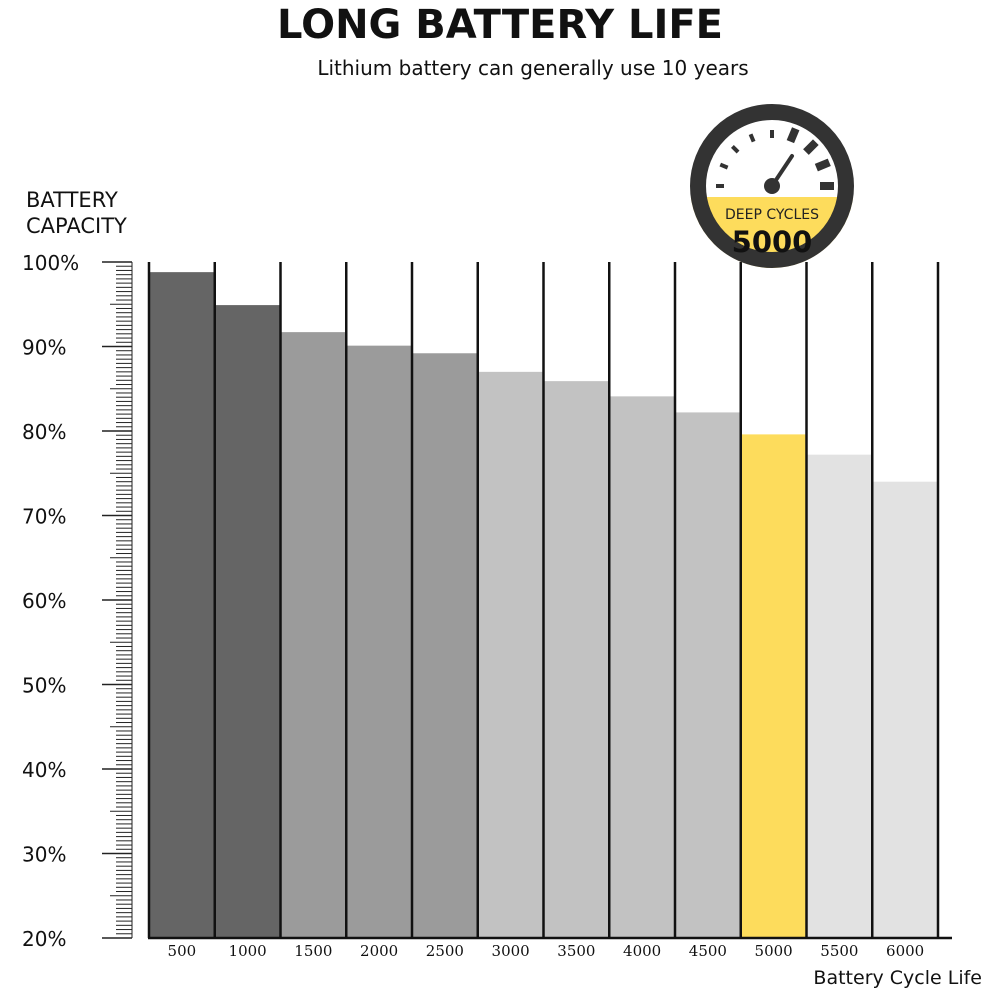 The width and height of the screenshot is (1000, 1000). What do you see at coordinates (117, 600) in the screenshot?
I see `y-axis-ruler` at bounding box center [117, 600].